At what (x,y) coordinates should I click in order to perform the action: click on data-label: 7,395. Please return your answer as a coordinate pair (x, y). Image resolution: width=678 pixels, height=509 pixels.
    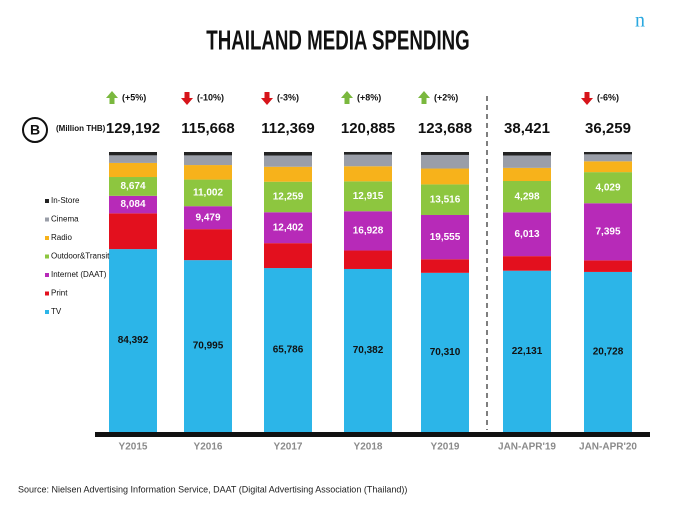
    Looking at the image, I should click on (607, 231).